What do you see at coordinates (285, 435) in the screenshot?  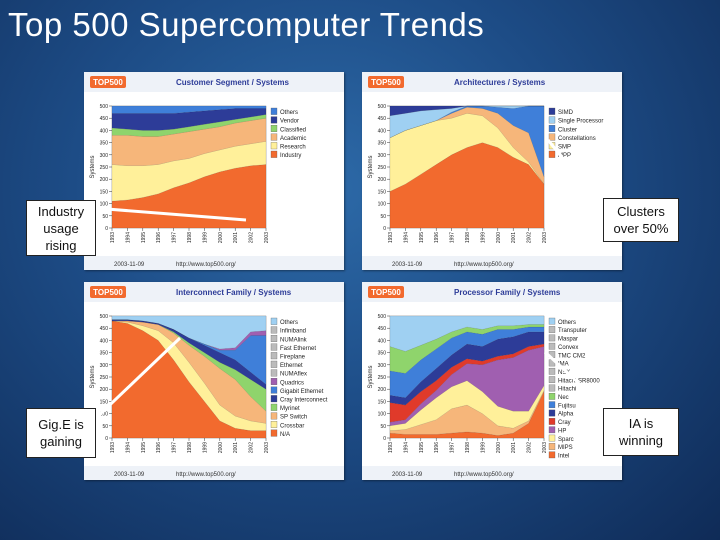 I see `legend-label: N/A` at bounding box center [285, 435].